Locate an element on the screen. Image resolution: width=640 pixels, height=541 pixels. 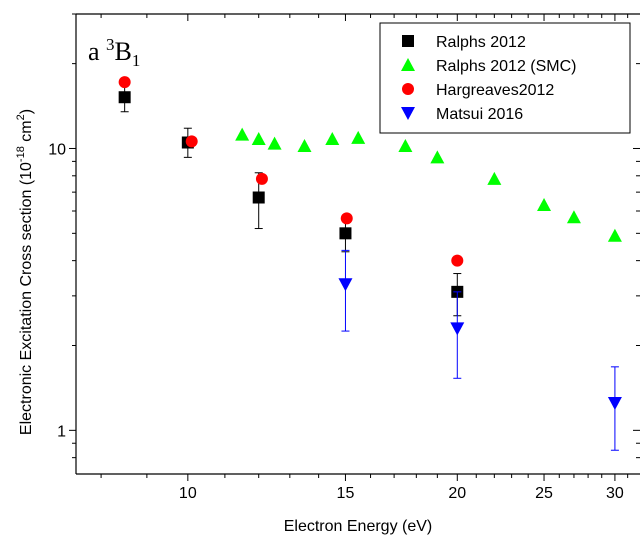
legend-label: Matsui 2016 is located at coordinates (479, 114).